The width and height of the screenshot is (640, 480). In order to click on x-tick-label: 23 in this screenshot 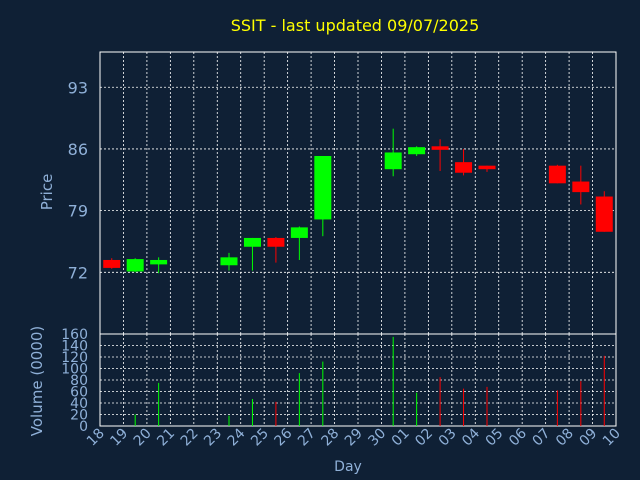, I will do `click(213, 438)`.